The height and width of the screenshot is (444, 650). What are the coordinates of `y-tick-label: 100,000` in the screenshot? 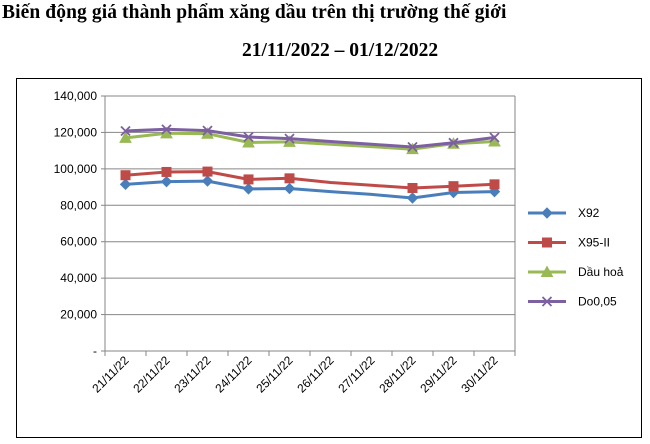 It's located at (76, 169).